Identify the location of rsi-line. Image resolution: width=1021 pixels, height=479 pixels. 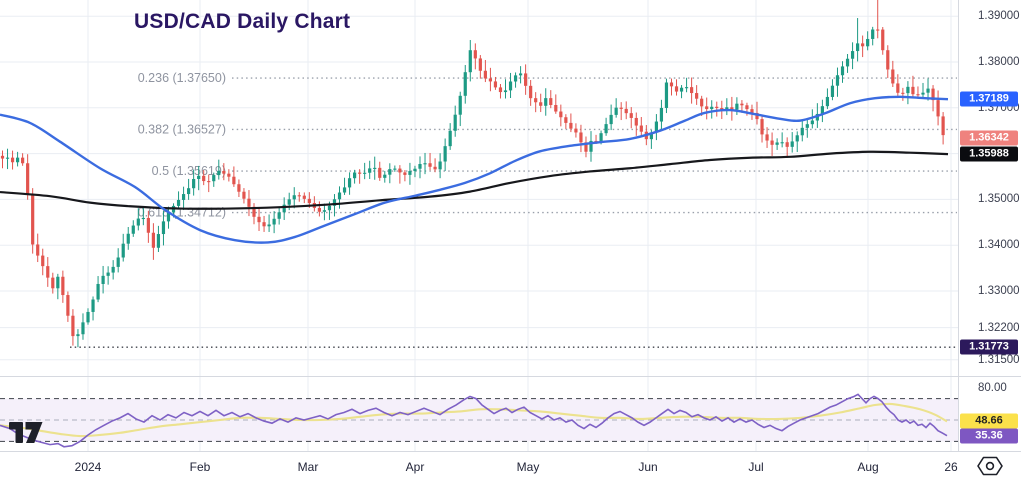
(474, 420).